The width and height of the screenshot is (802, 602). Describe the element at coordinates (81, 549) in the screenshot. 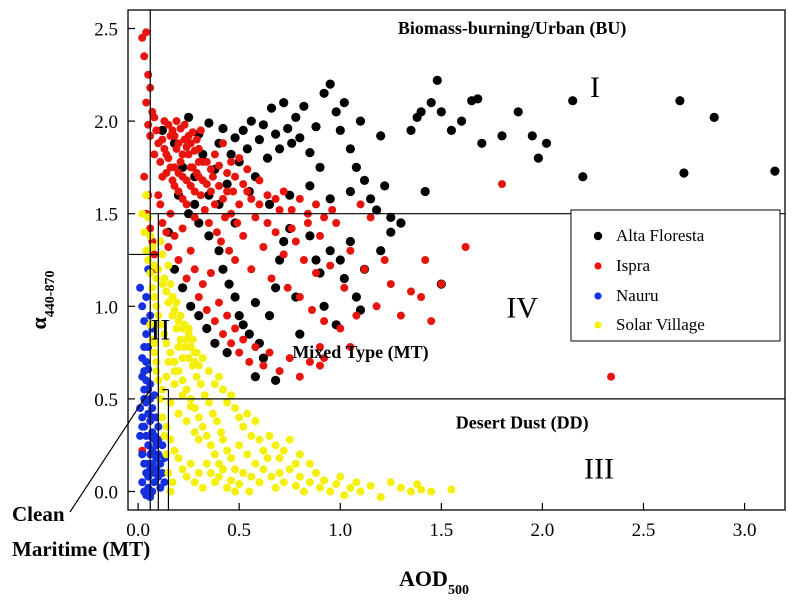

I see `clean-maritime-label-line-2: Maritime (MT)` at that location.